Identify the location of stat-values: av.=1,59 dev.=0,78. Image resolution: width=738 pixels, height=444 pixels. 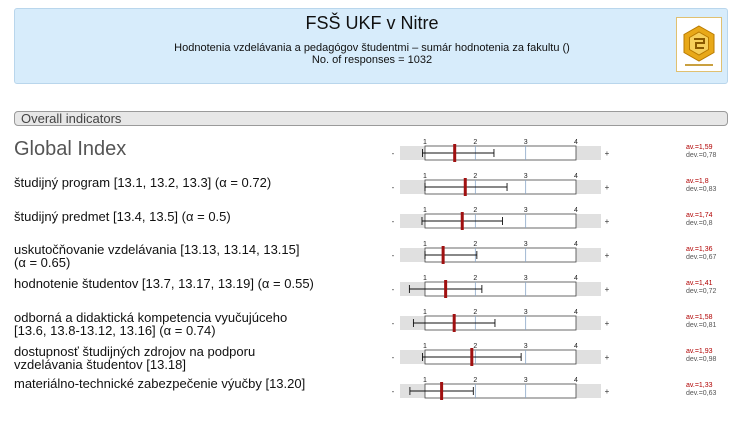
(701, 152).